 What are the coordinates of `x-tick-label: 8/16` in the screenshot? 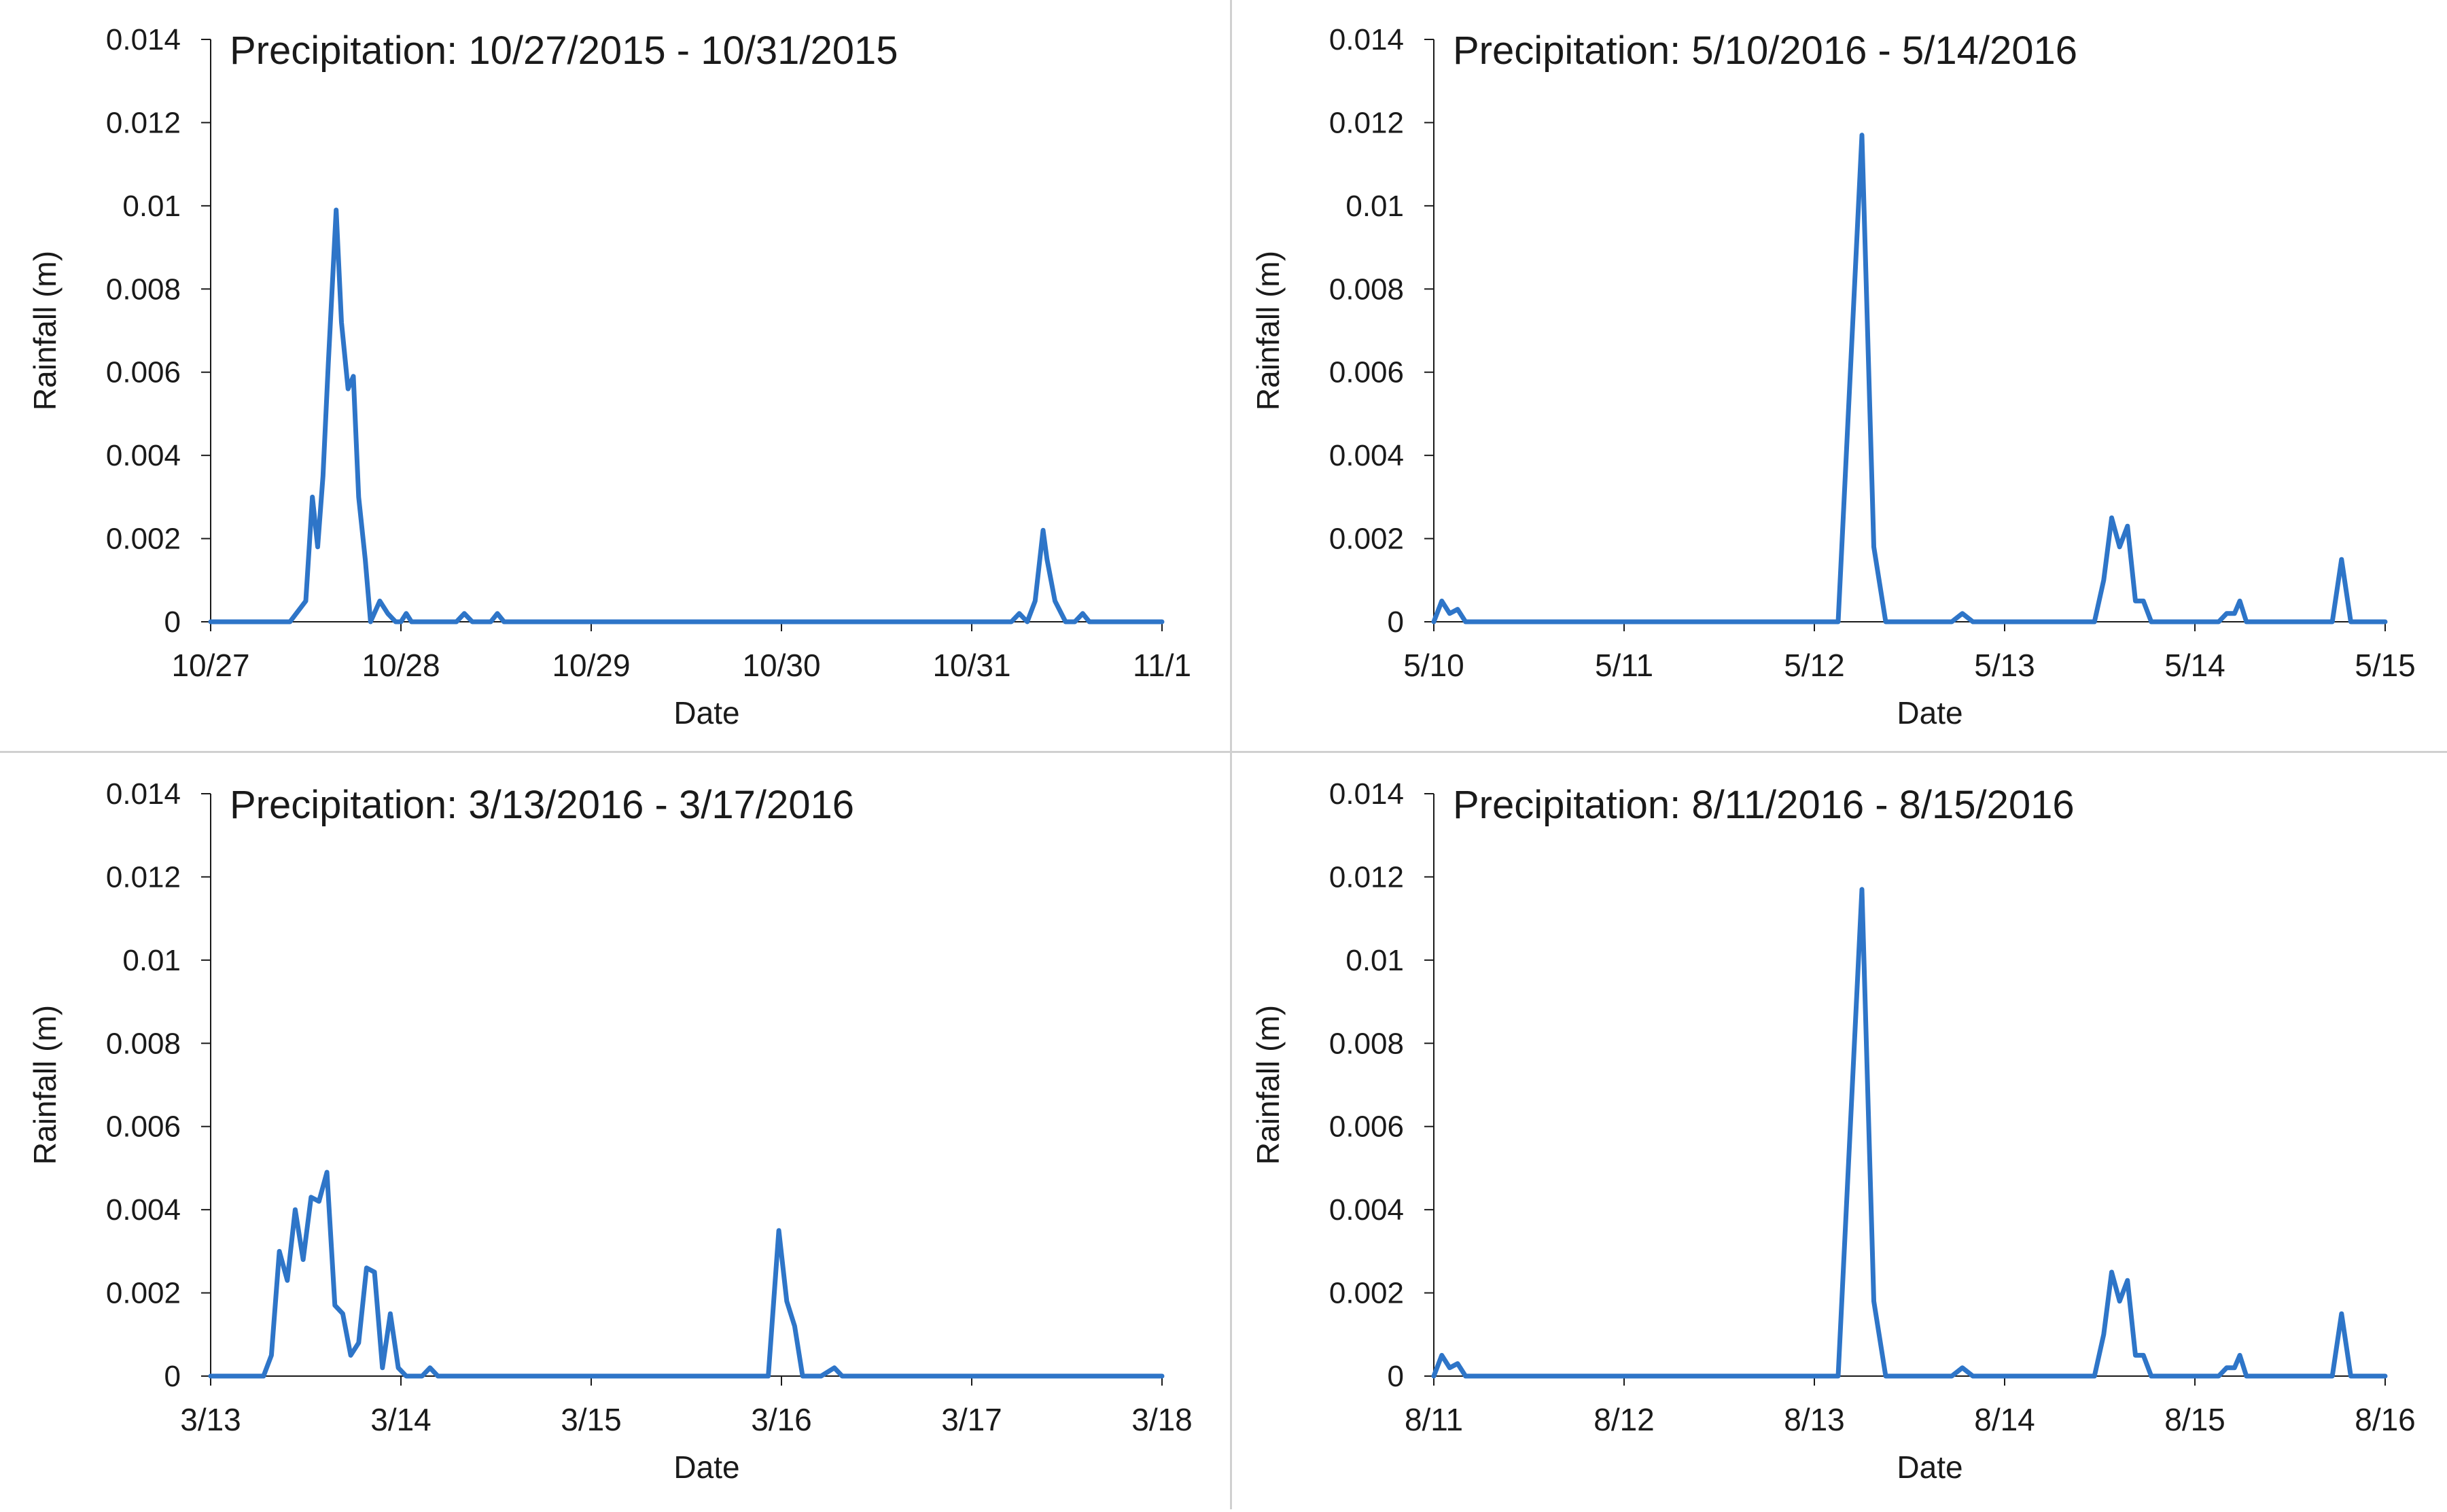 It's located at (2385, 1419).